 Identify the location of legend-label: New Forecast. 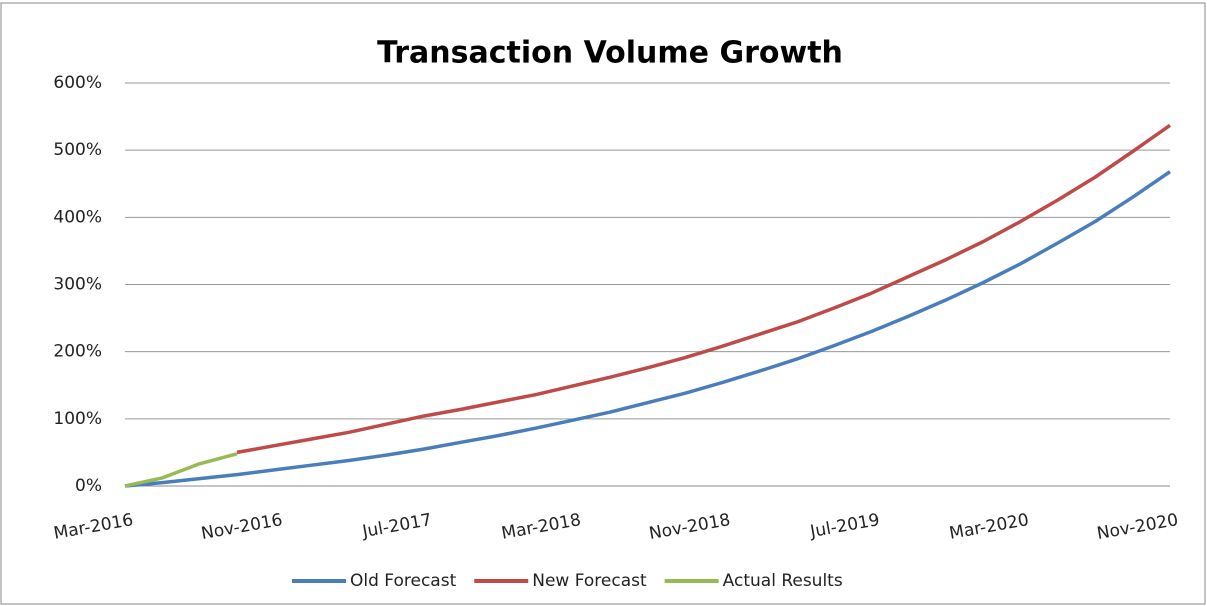
(589, 581).